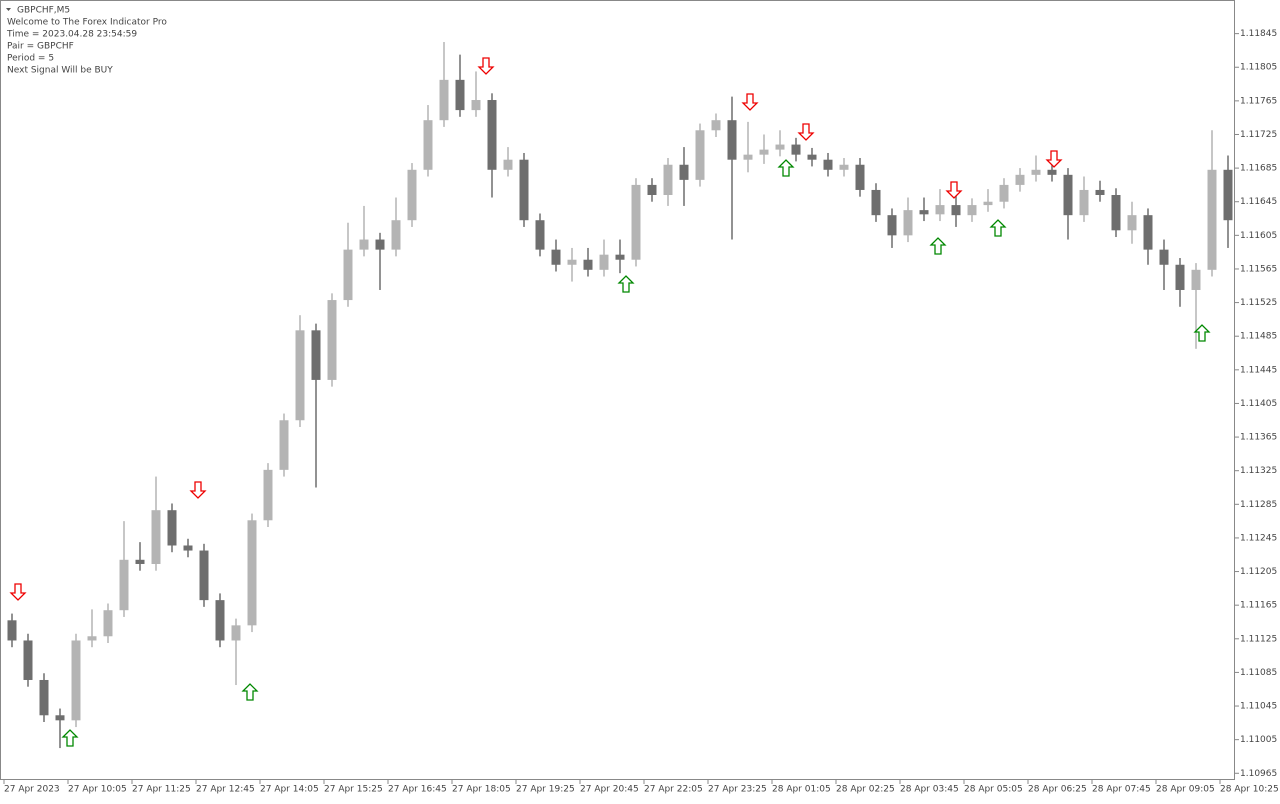  I want to click on collapse-icon, so click(8, 9).